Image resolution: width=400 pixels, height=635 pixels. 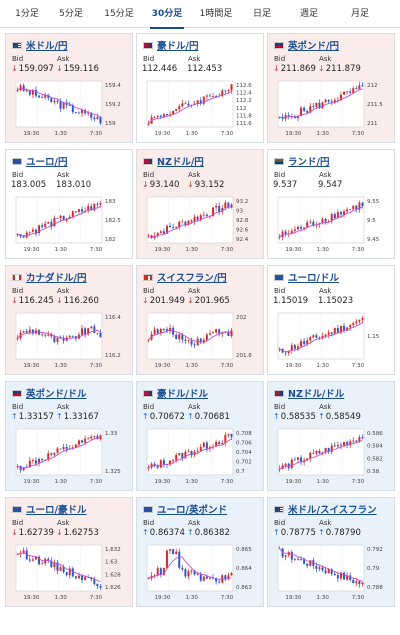 I want to click on candlestick-chart: 0.708 0.706 0.704 0.702 0.7 19:30 1:30 7:30, so click(x=201, y=457).